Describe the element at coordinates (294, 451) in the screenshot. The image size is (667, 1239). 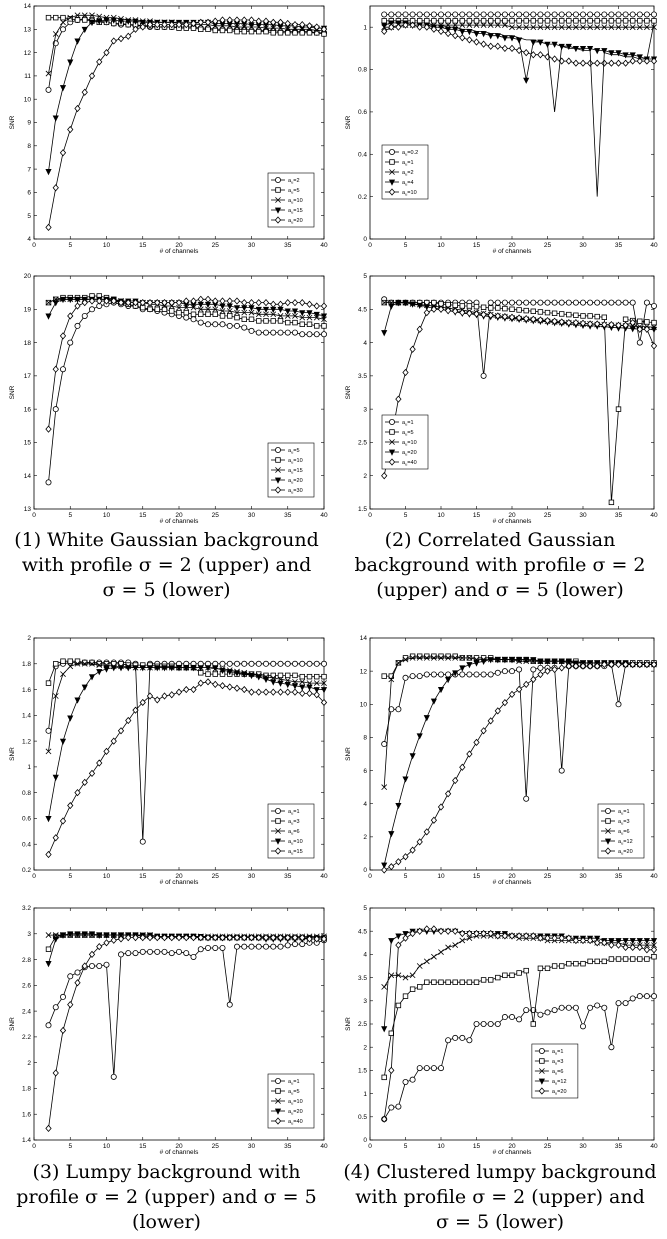
I see `legend-label: au=5` at that location.